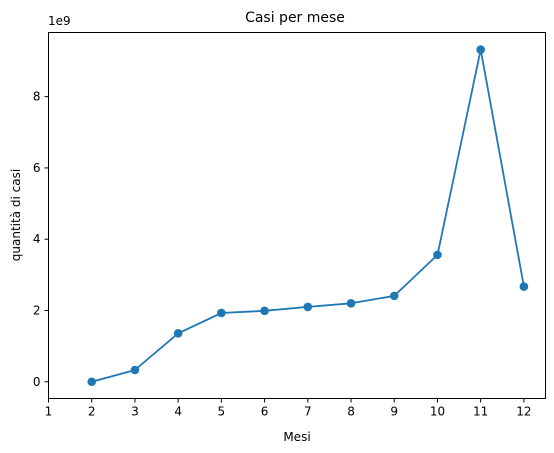 The image size is (554, 453). What do you see at coordinates (265, 412) in the screenshot?
I see `x-tick-label: 6` at bounding box center [265, 412].